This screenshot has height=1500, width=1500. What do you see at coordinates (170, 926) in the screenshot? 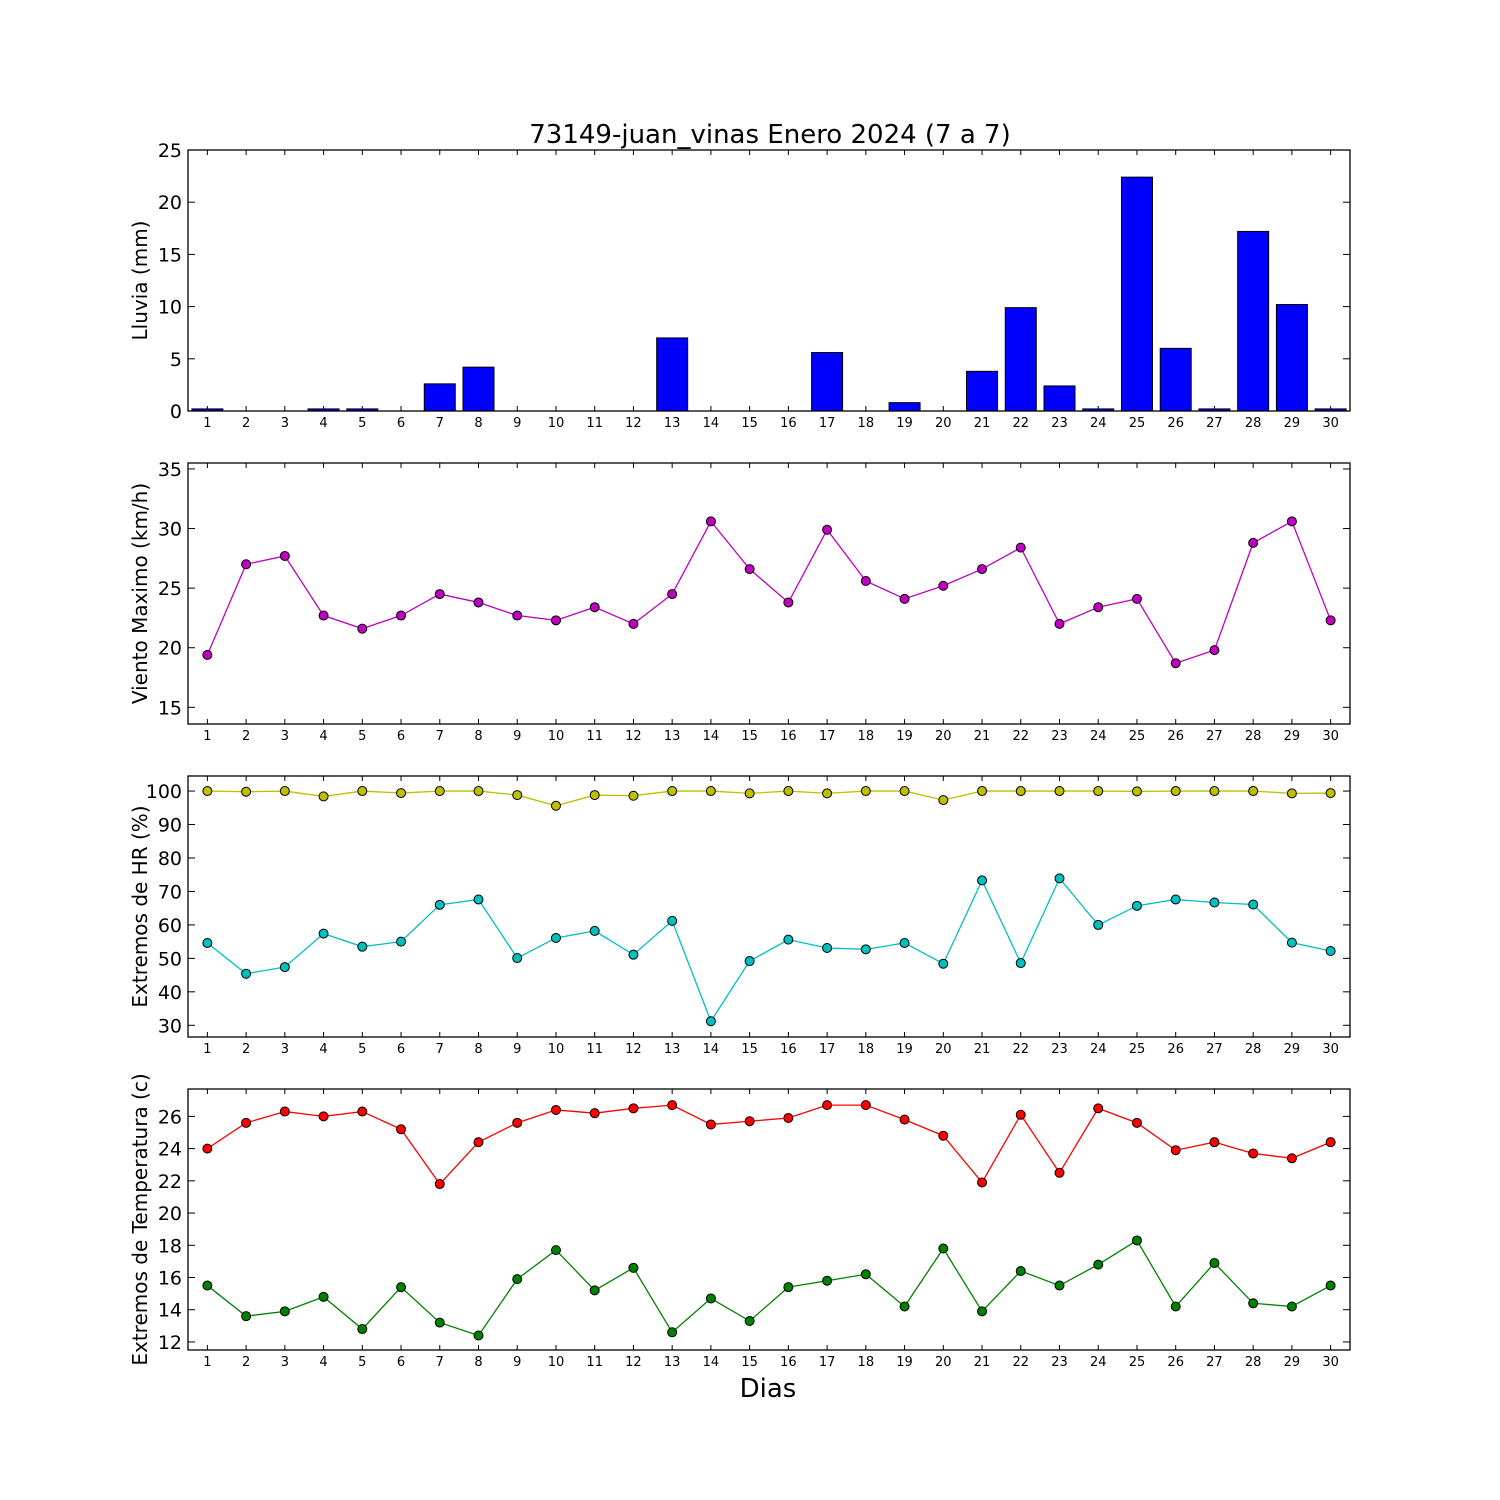
I see `y-tick-label: 60` at bounding box center [170, 926].